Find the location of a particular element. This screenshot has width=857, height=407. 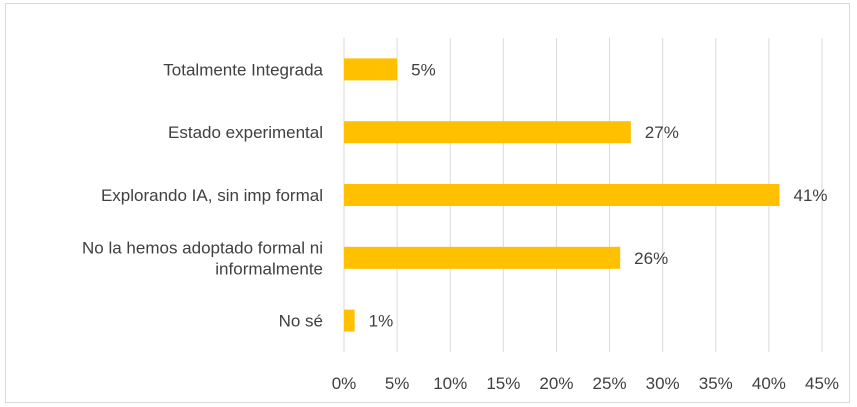

x-tick-label: 25% is located at coordinates (610, 383).